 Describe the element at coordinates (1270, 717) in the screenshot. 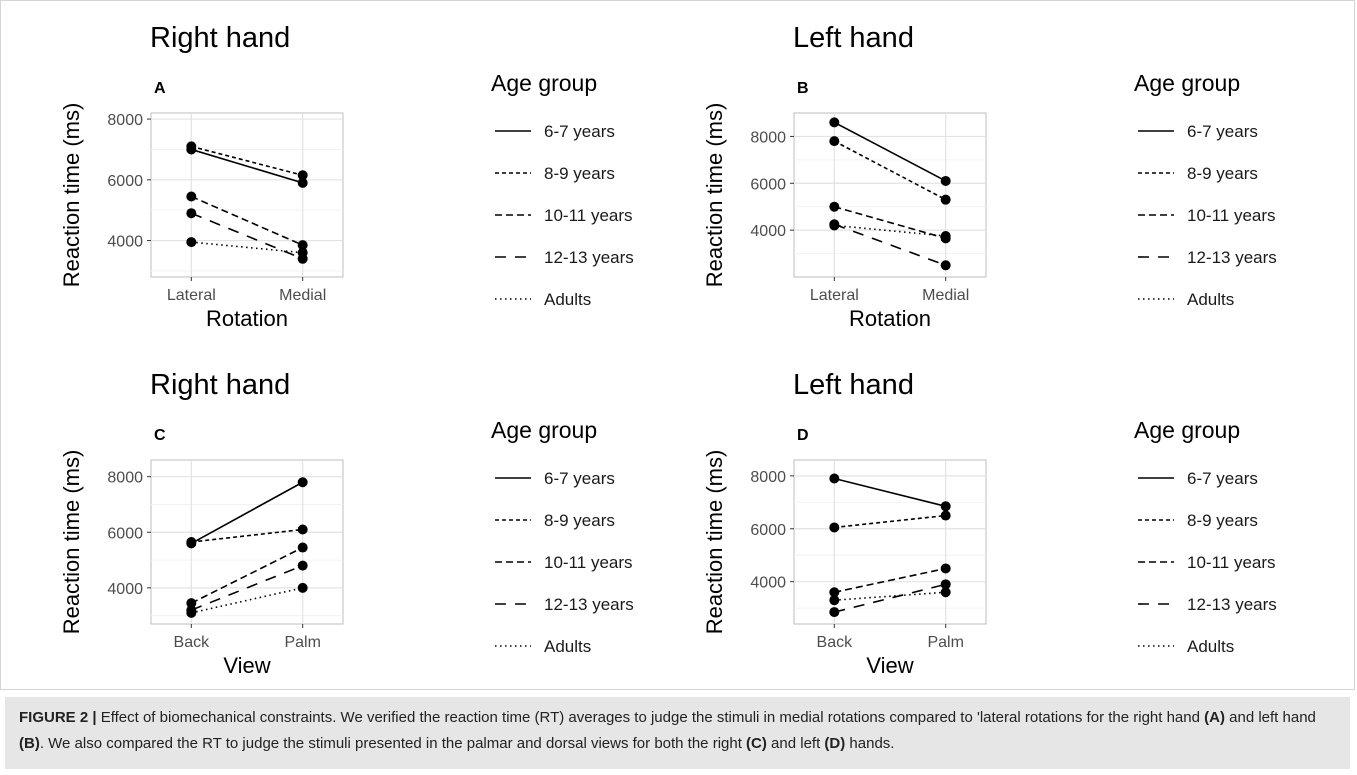

I see `caption-text-2: and left hand` at that location.